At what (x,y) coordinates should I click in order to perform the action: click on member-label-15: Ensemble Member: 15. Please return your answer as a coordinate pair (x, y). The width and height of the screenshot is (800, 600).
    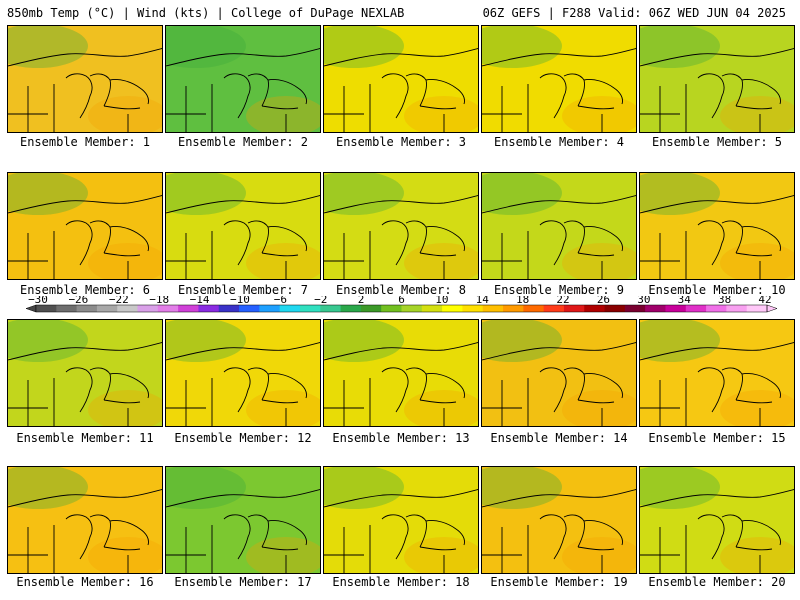
    Looking at the image, I should click on (717, 438).